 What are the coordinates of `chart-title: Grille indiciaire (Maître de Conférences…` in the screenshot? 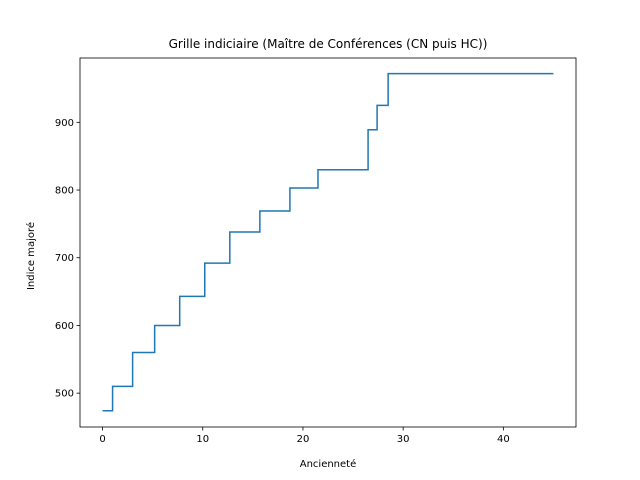 It's located at (328, 44).